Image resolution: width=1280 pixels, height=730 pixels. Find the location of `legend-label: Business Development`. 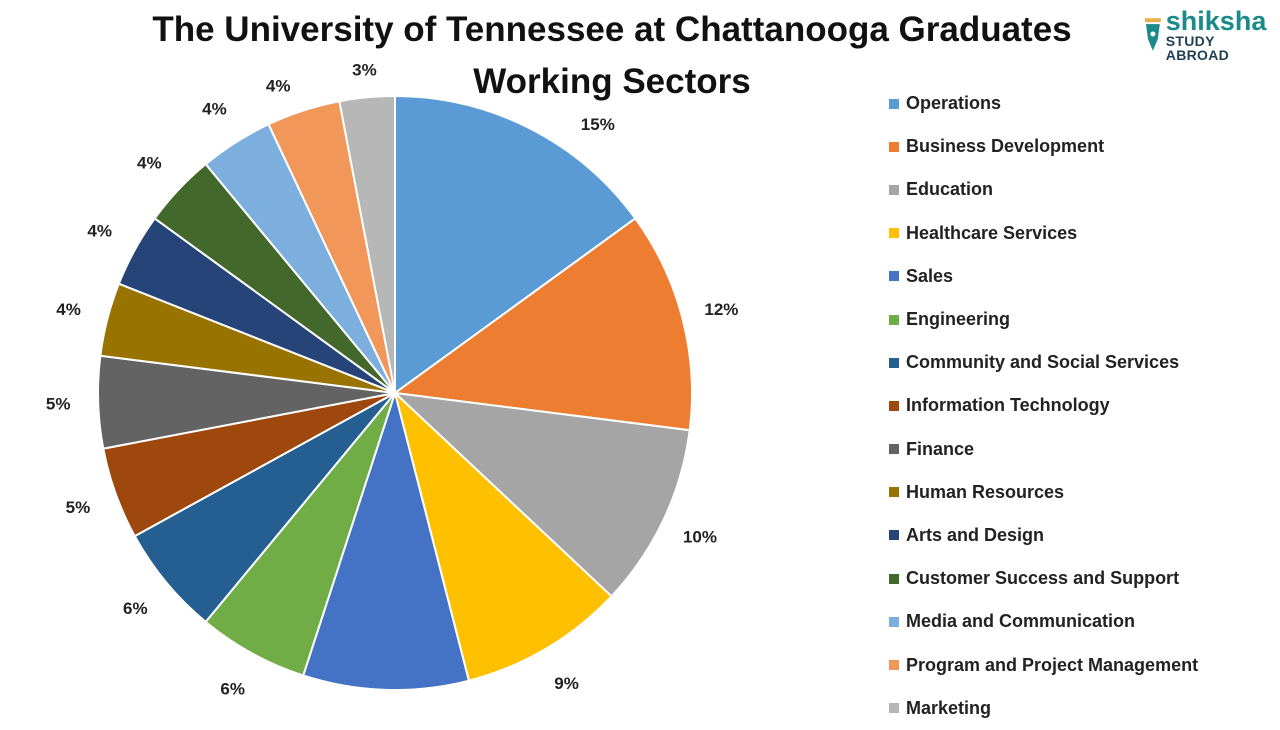

legend-label: Business Development is located at coordinates (1005, 146).